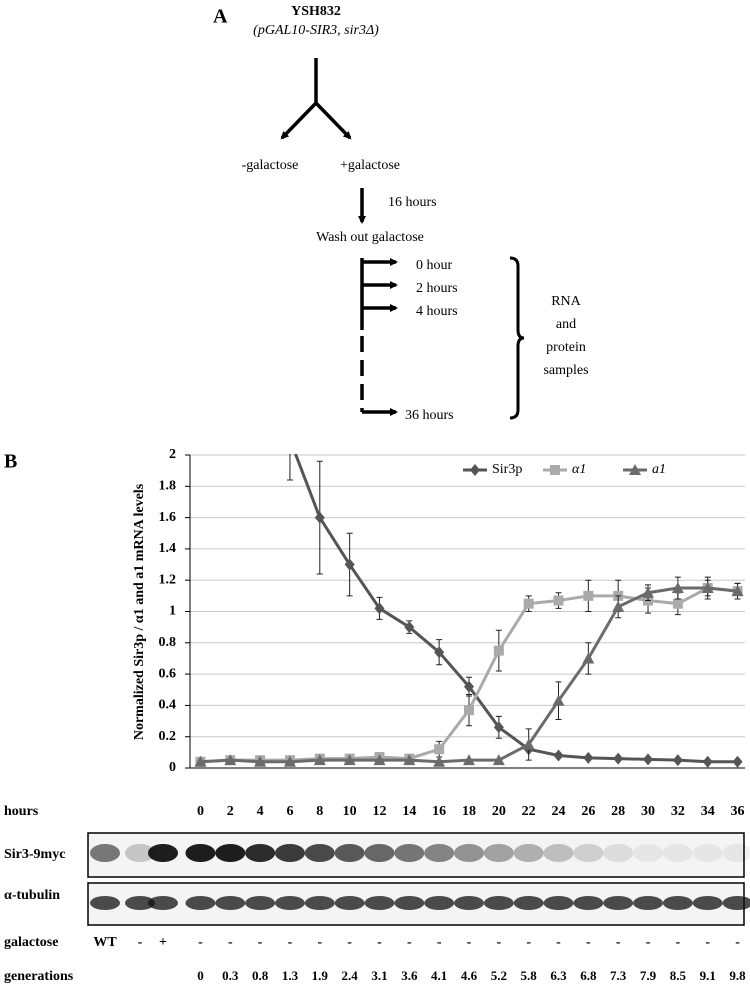 Image resolution: width=750 pixels, height=987 pixels. I want to click on condition: +galactose, so click(370, 165).